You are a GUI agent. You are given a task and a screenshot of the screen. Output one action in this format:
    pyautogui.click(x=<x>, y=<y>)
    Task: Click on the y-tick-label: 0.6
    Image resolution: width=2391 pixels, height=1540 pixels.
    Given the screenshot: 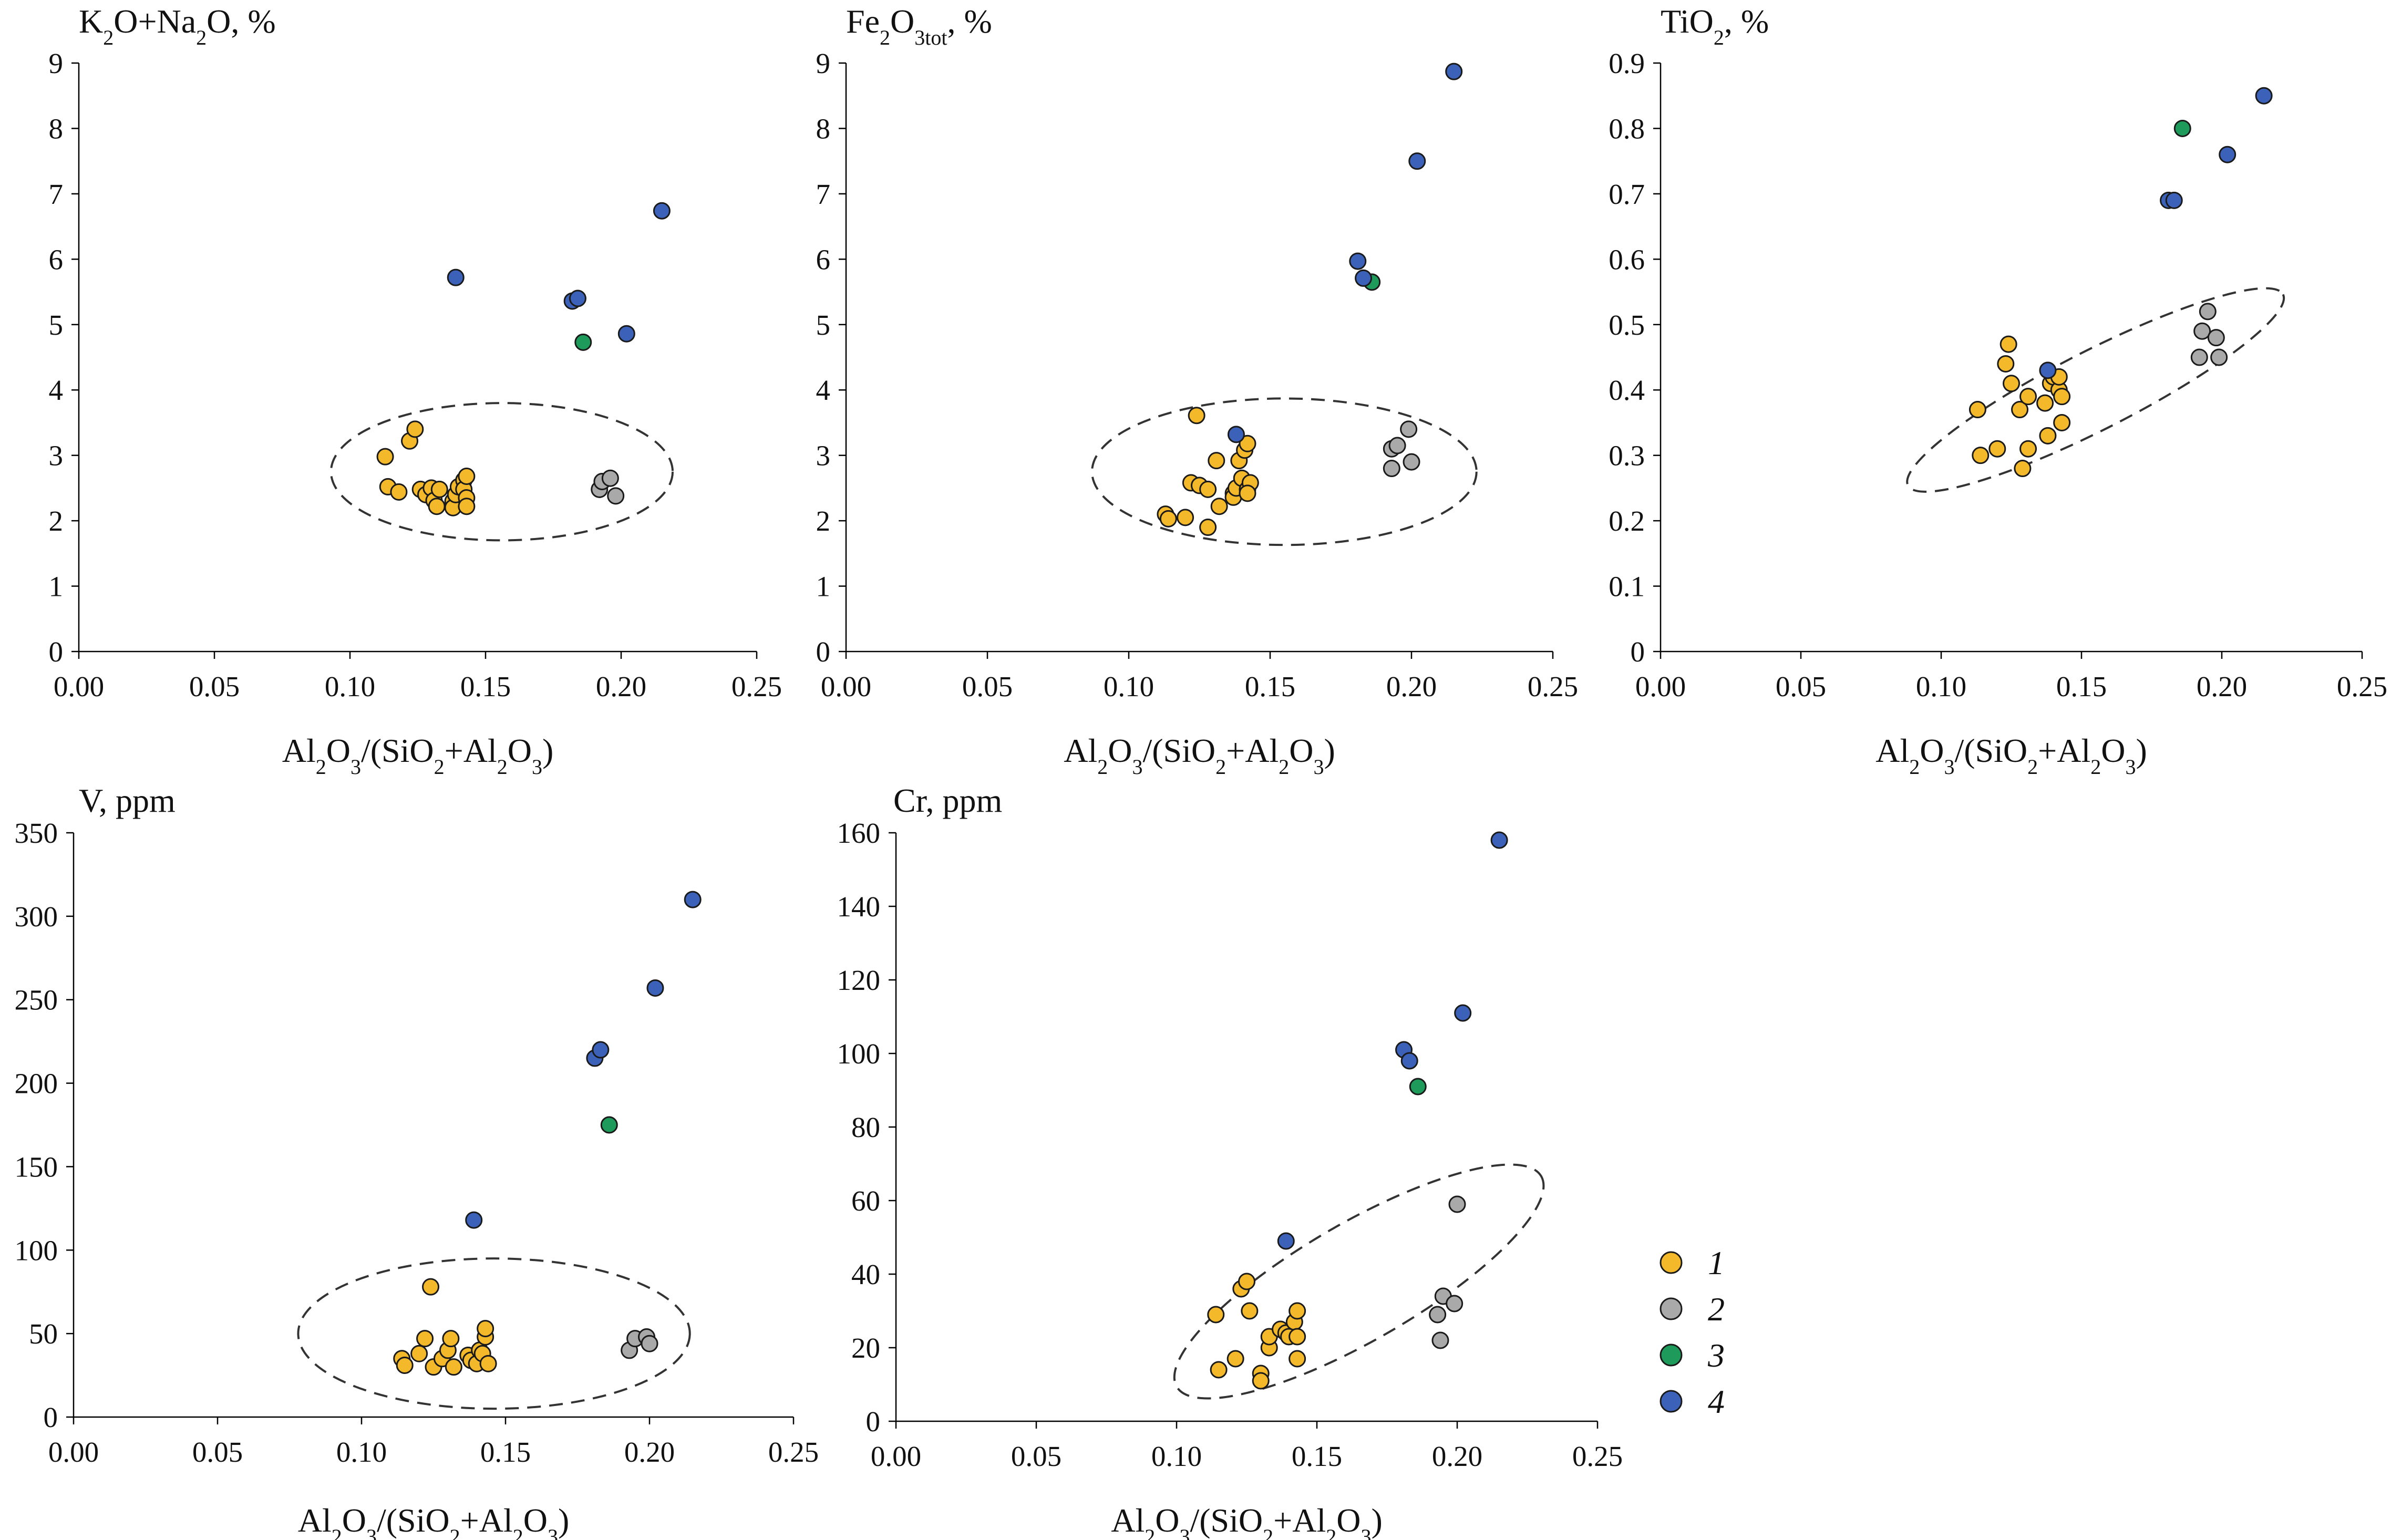 What is the action you would take?
    pyautogui.click(x=1627, y=259)
    